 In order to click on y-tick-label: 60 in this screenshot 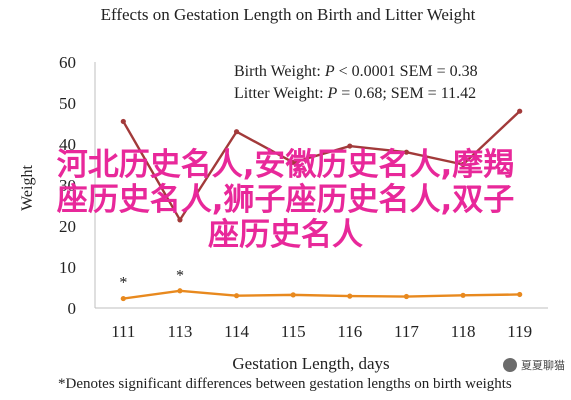, I will do `click(67, 62)`.